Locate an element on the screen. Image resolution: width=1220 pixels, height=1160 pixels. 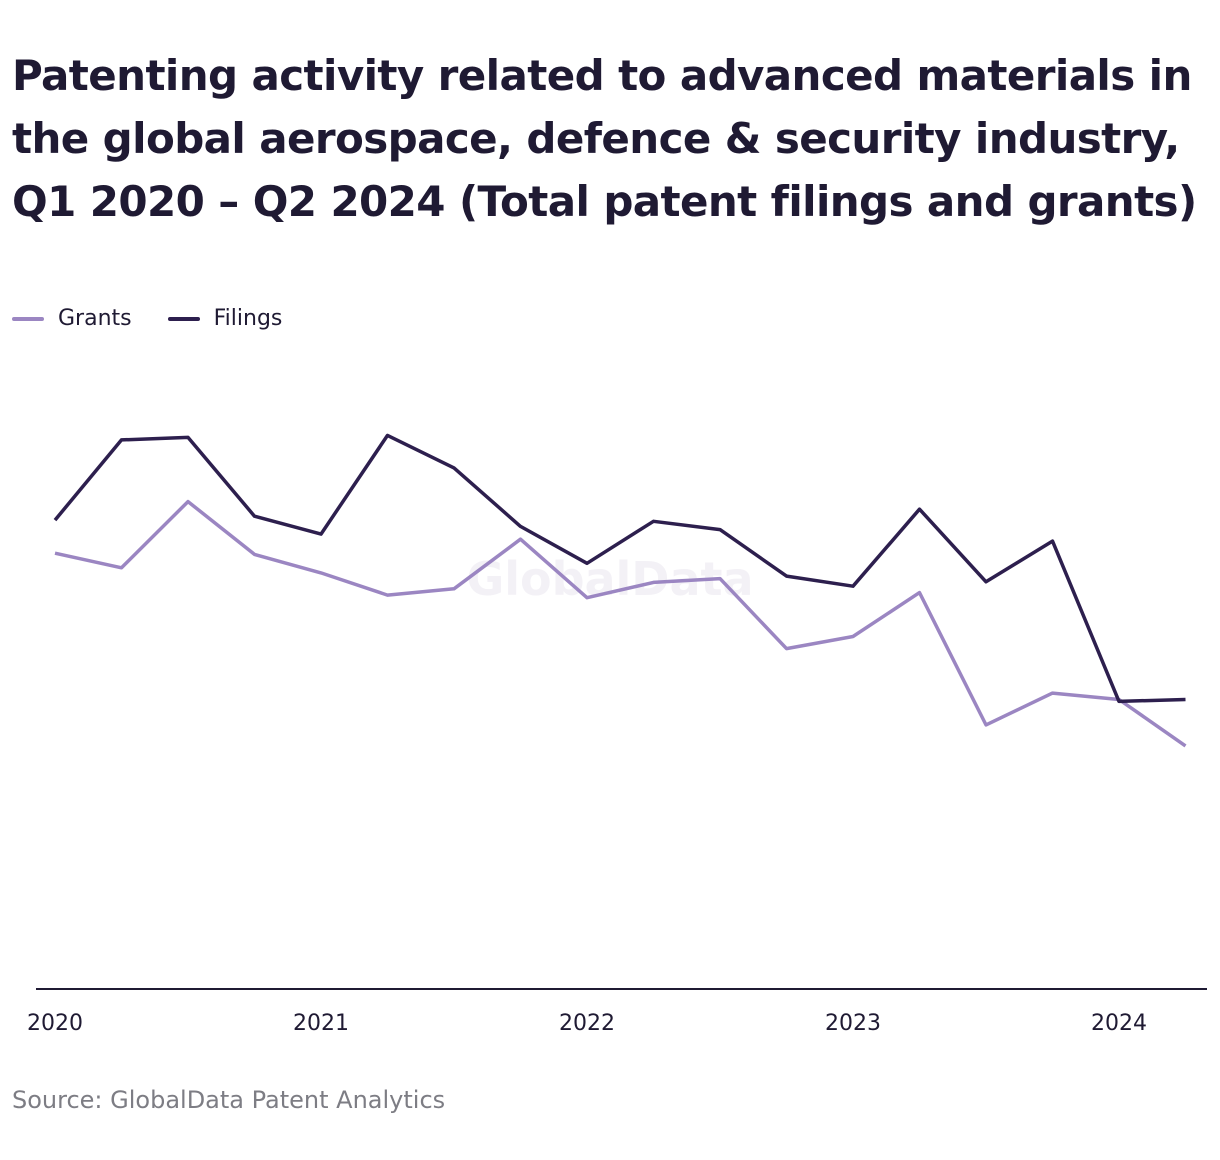
legend-item-filings: Filings is located at coordinates (225, 318).